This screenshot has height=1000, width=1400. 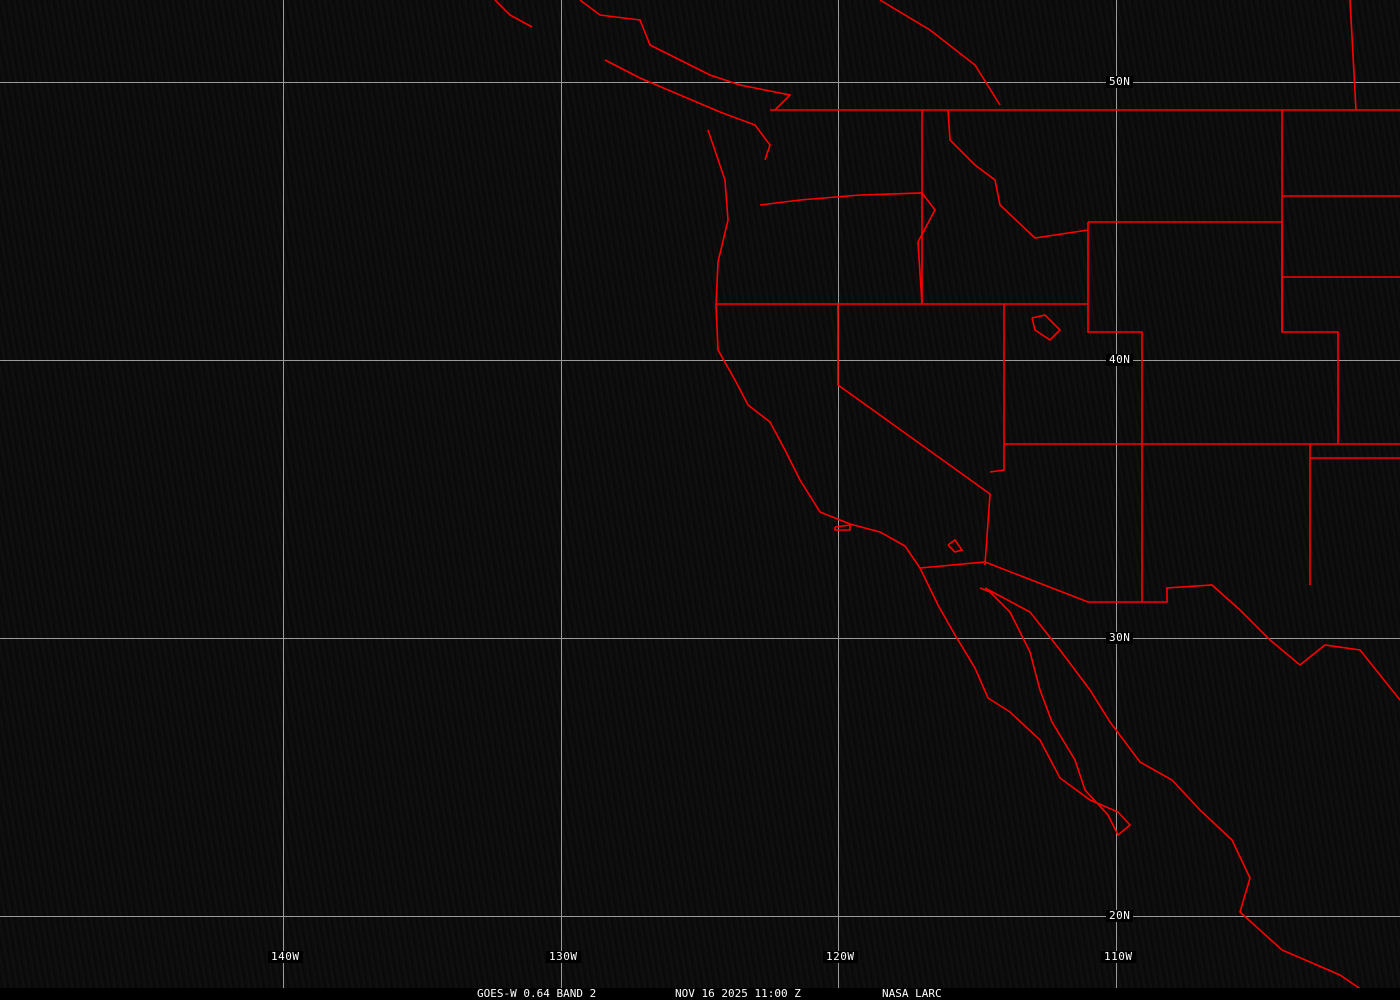 I want to click on caption-datetime: NOV 16 2025 11:00 Z, so click(x=738, y=993).